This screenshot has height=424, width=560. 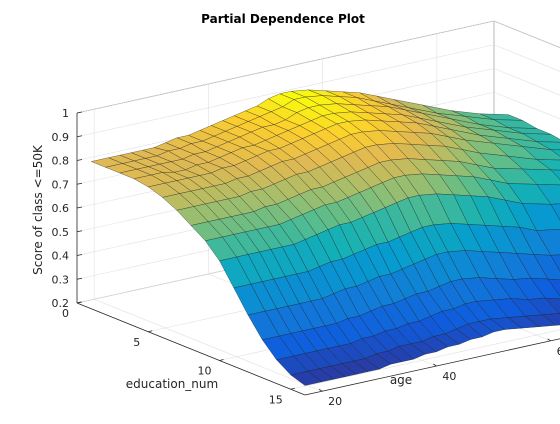 What do you see at coordinates (65, 313) in the screenshot?
I see `y-tick-label: 0` at bounding box center [65, 313].